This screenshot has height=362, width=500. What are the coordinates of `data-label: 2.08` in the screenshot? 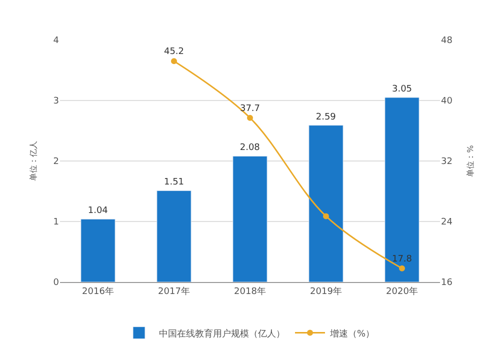 It's located at (250, 148).